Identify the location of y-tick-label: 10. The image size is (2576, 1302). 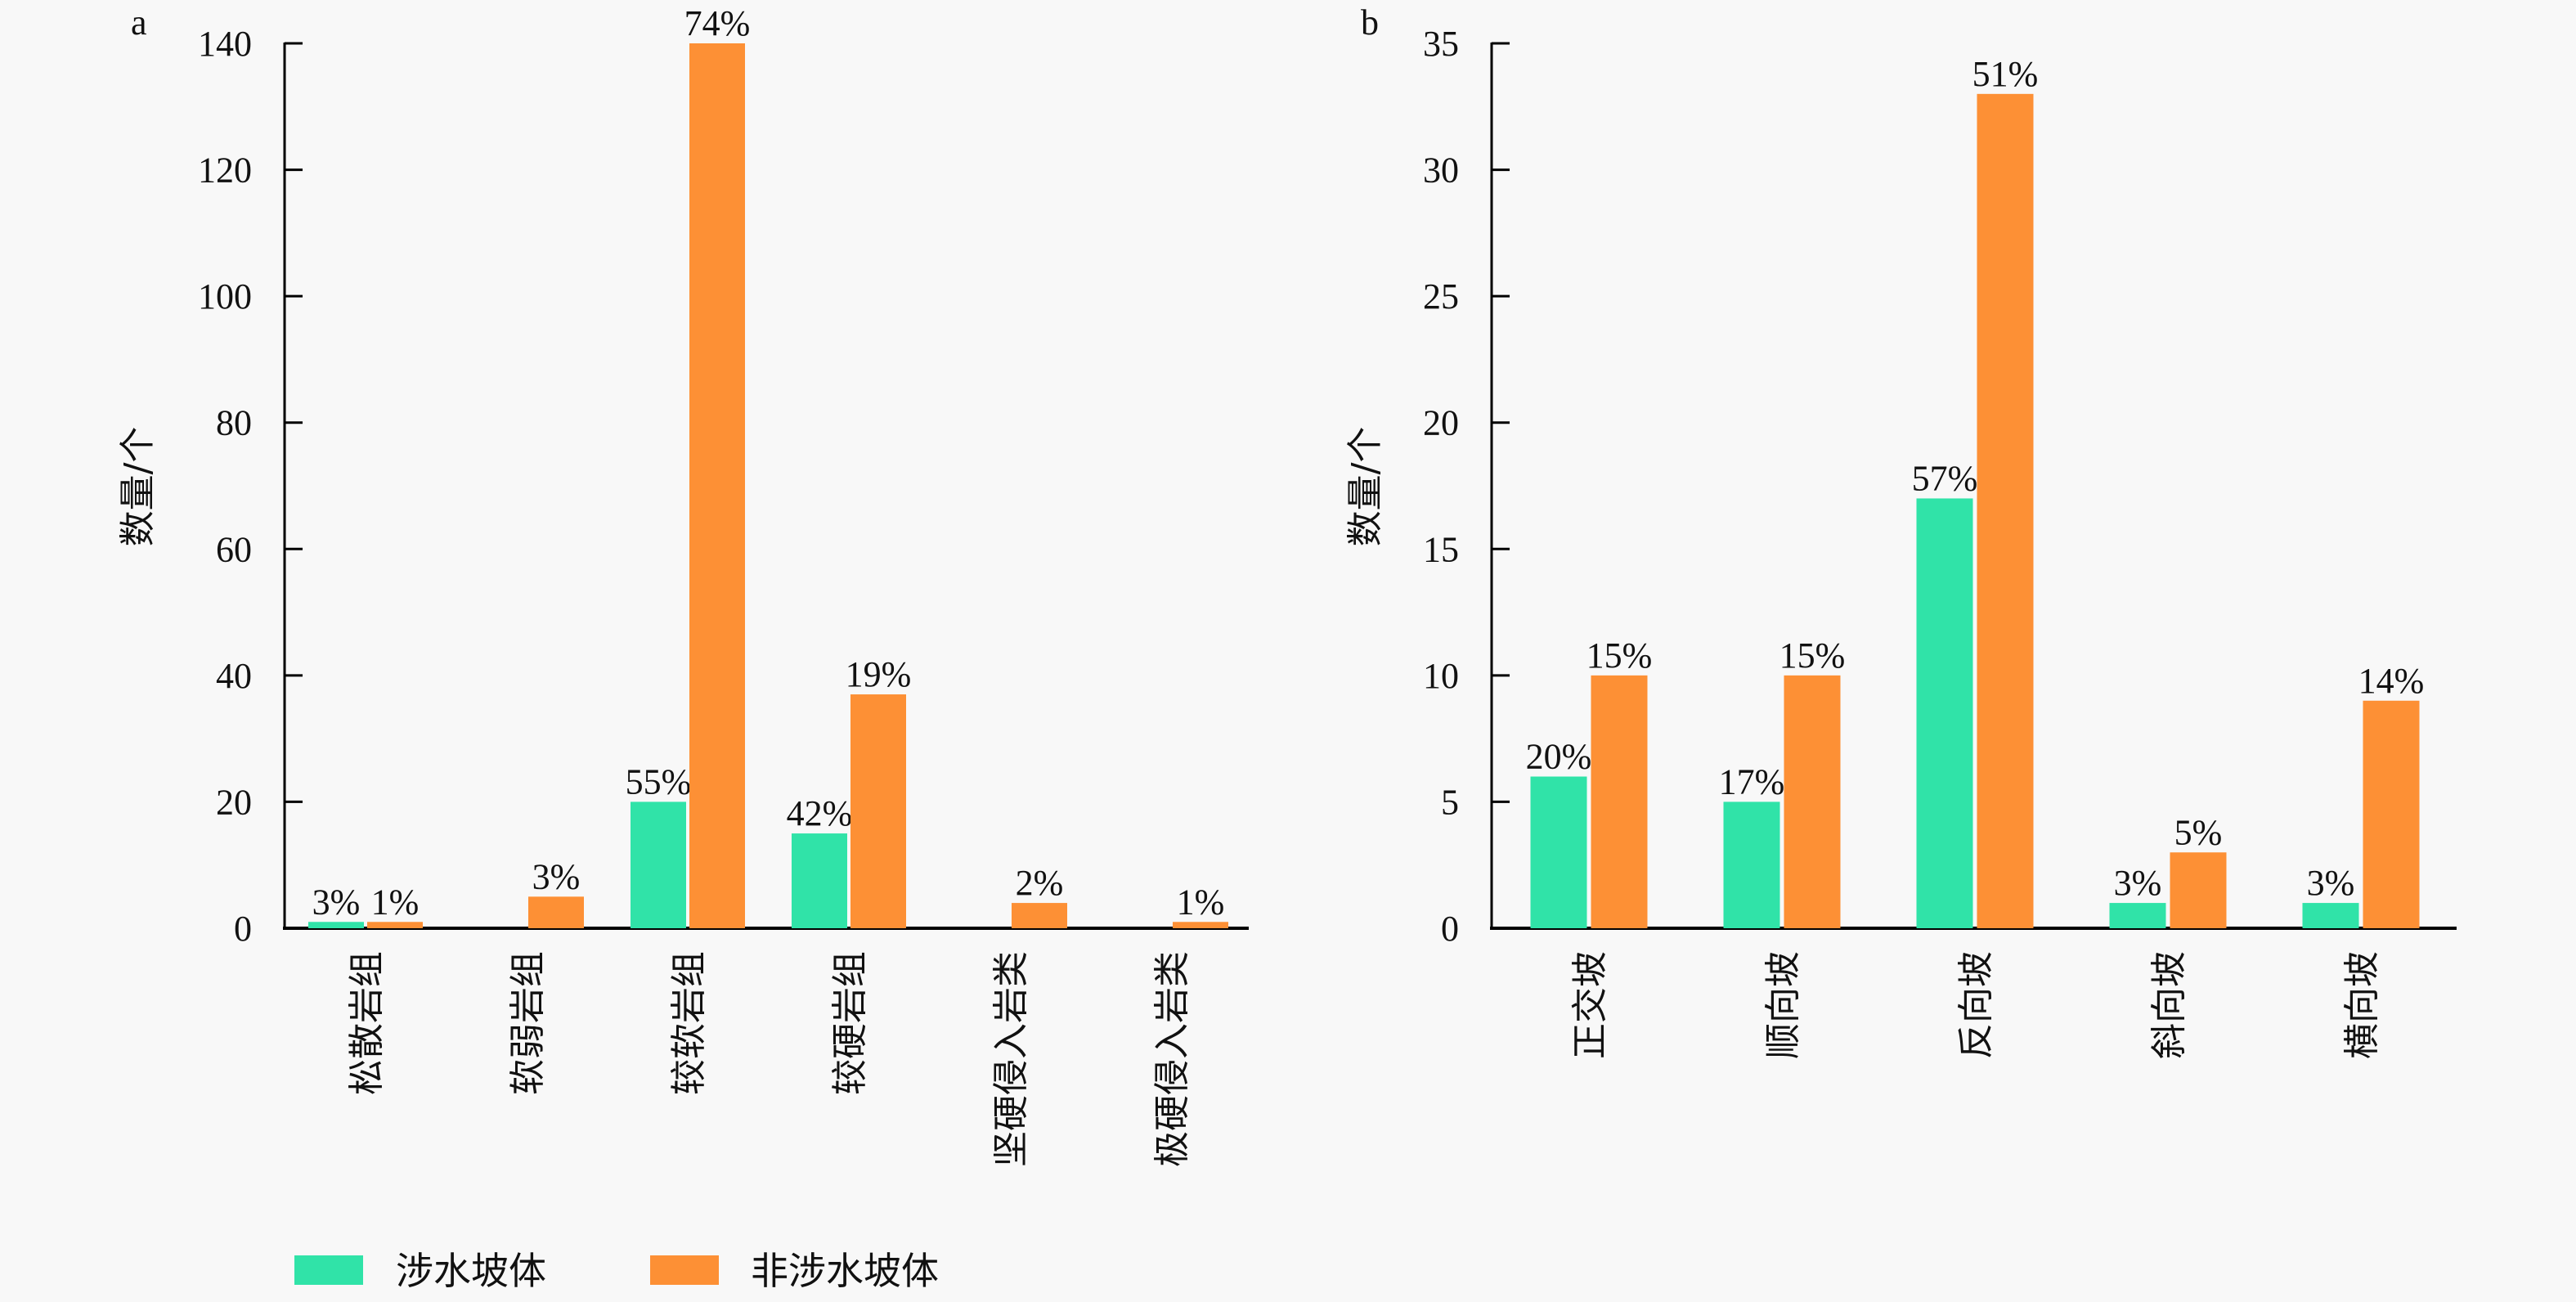
(1441, 676).